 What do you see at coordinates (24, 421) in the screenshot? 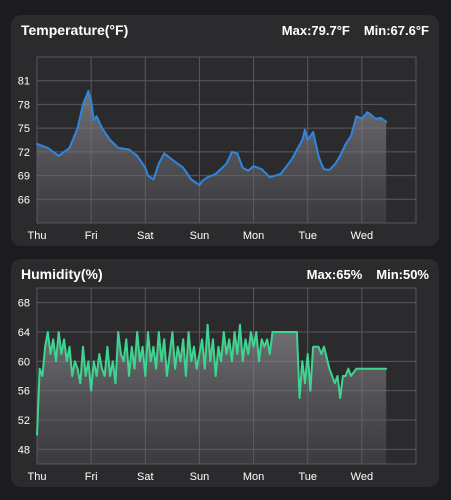
I see `humidity-y-tick-label: 52` at bounding box center [24, 421].